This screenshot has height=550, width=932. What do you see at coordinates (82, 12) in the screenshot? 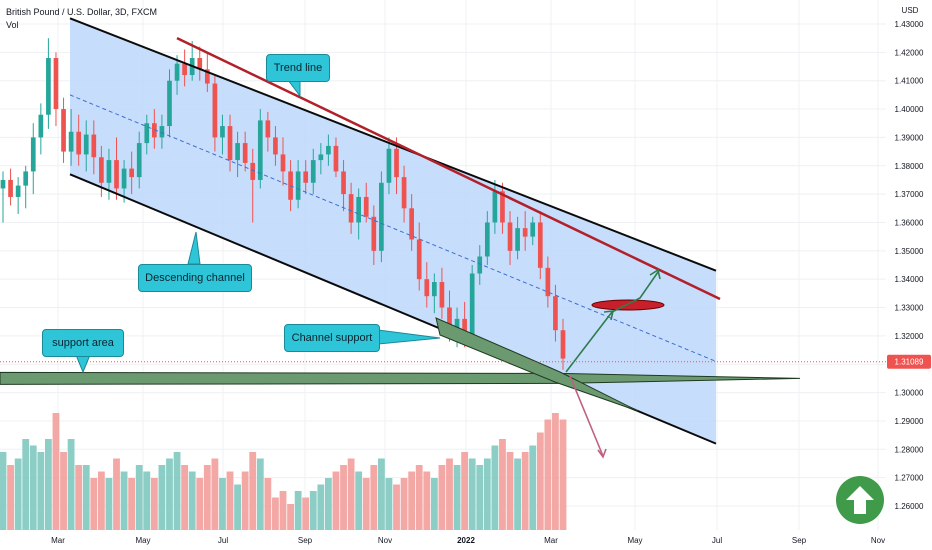
I see `symbol-title: British Pound / U.S. Dollar, 3D, FXCM` at bounding box center [82, 12].